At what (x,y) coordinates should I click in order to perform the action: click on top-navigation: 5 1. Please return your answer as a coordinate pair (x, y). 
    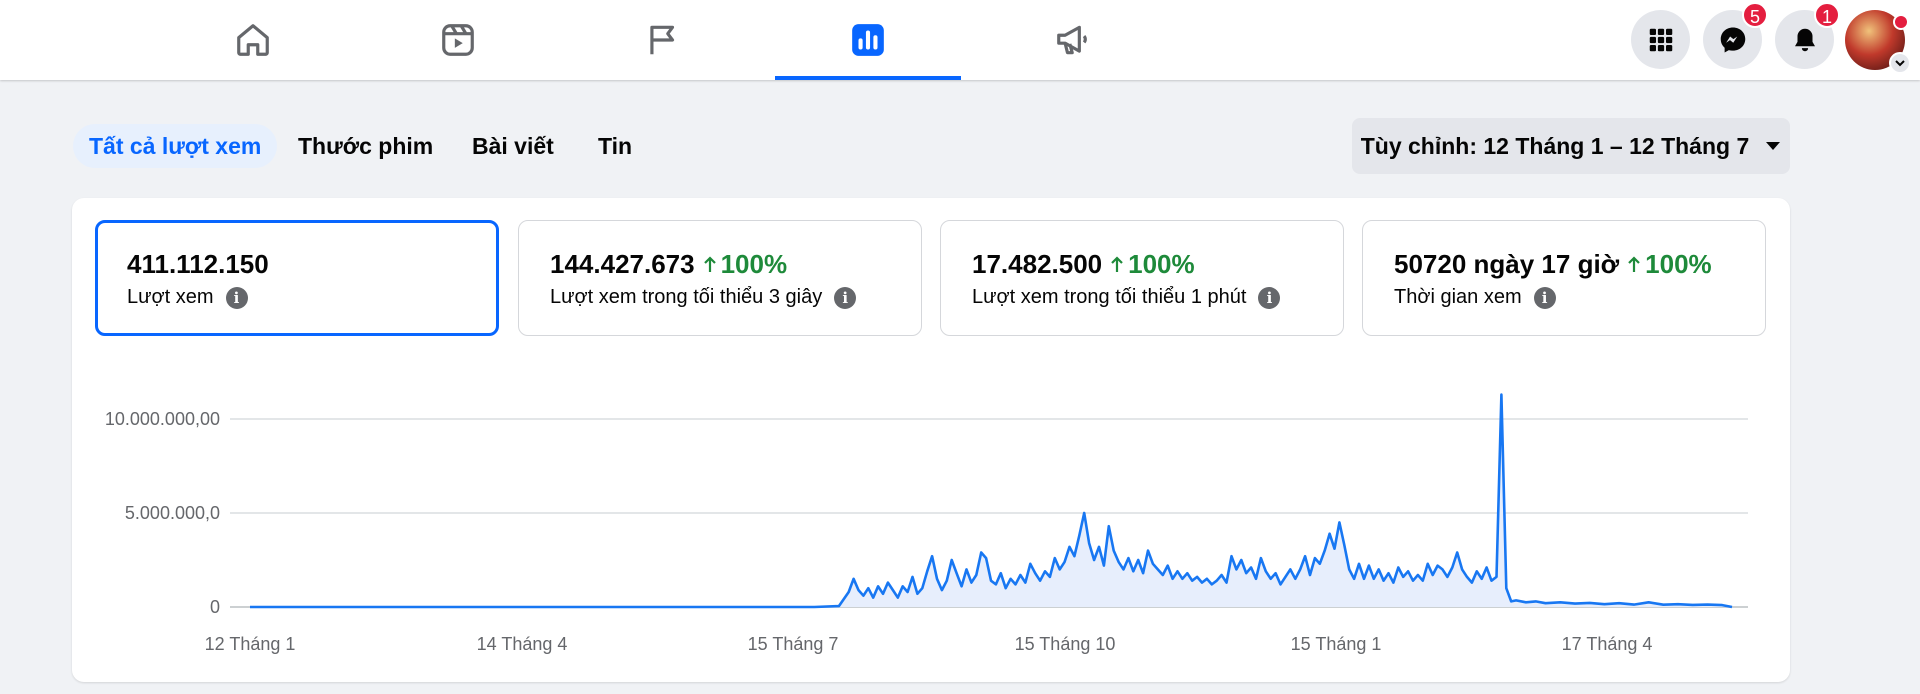
    Looking at the image, I should click on (960, 40).